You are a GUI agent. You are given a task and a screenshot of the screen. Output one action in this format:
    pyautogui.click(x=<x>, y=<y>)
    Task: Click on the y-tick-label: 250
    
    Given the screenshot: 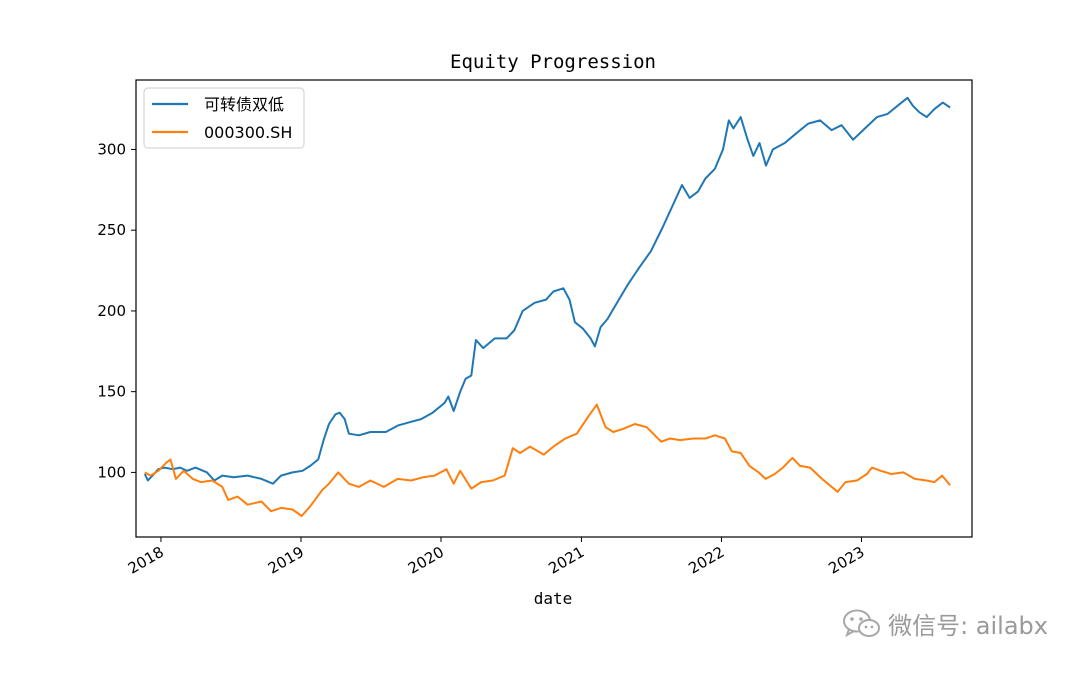 What is the action you would take?
    pyautogui.click(x=111, y=230)
    